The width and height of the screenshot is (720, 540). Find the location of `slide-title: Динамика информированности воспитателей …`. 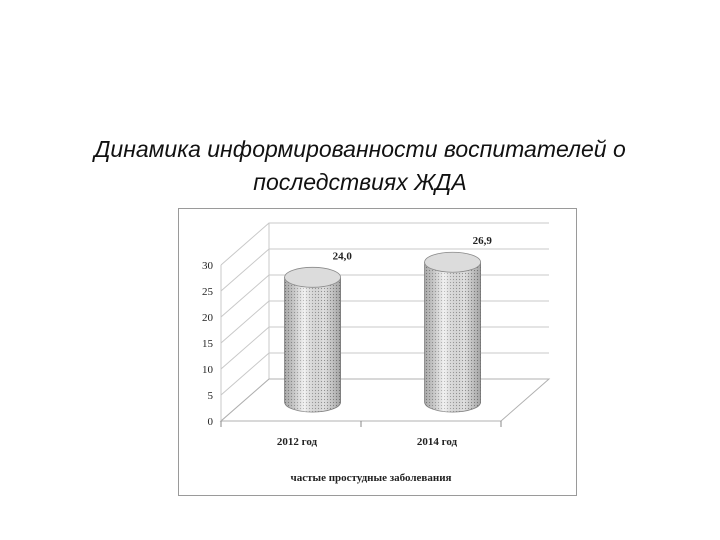

slide-title: Динамика информированности воспитателей … is located at coordinates (360, 166).